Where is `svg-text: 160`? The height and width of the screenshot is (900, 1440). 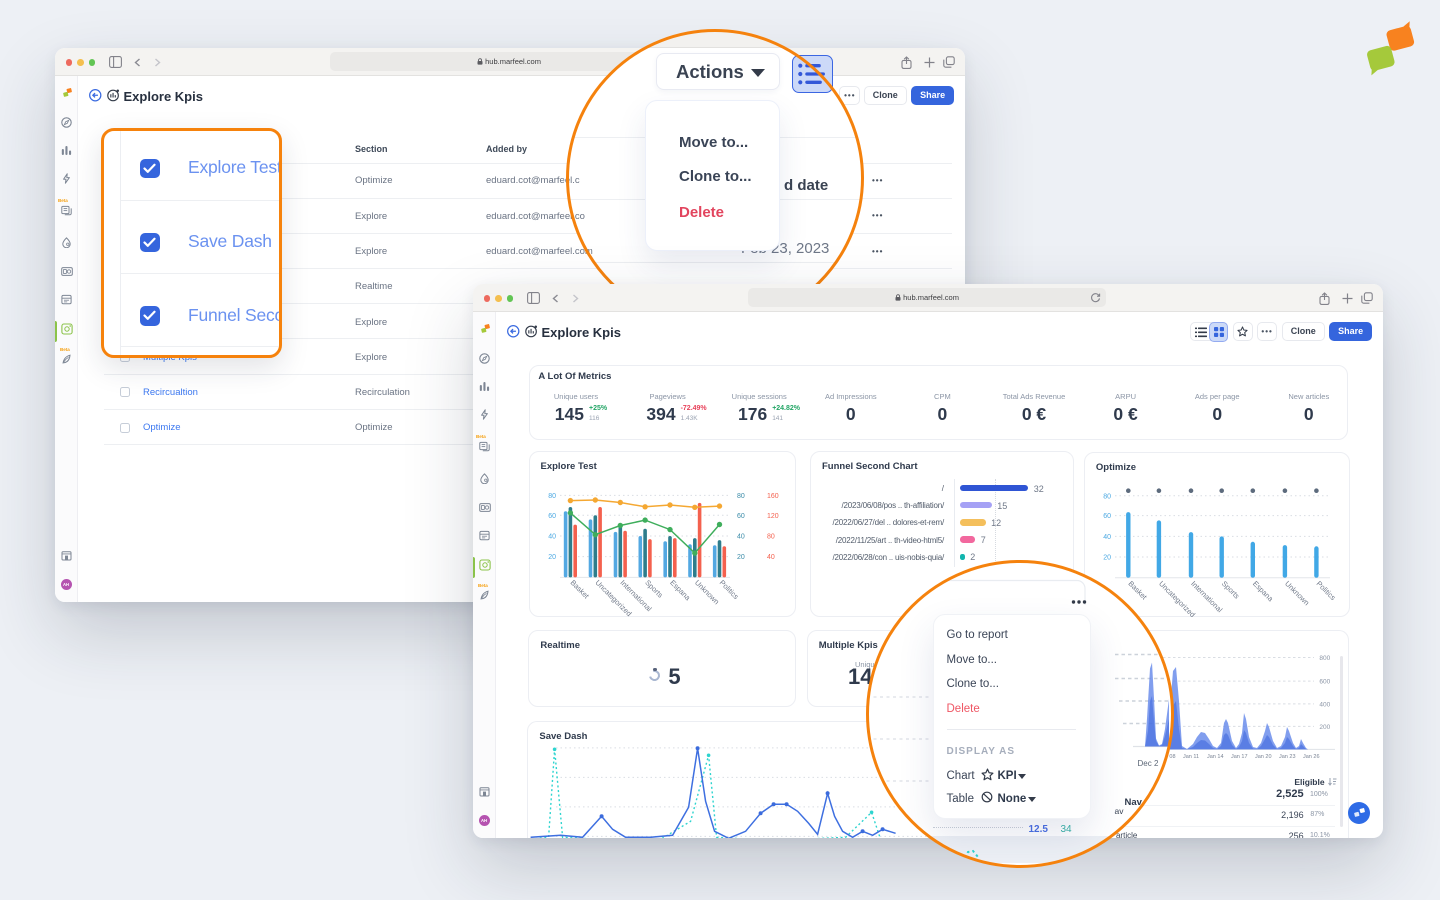
svg-text: 160 is located at coordinates (773, 496).